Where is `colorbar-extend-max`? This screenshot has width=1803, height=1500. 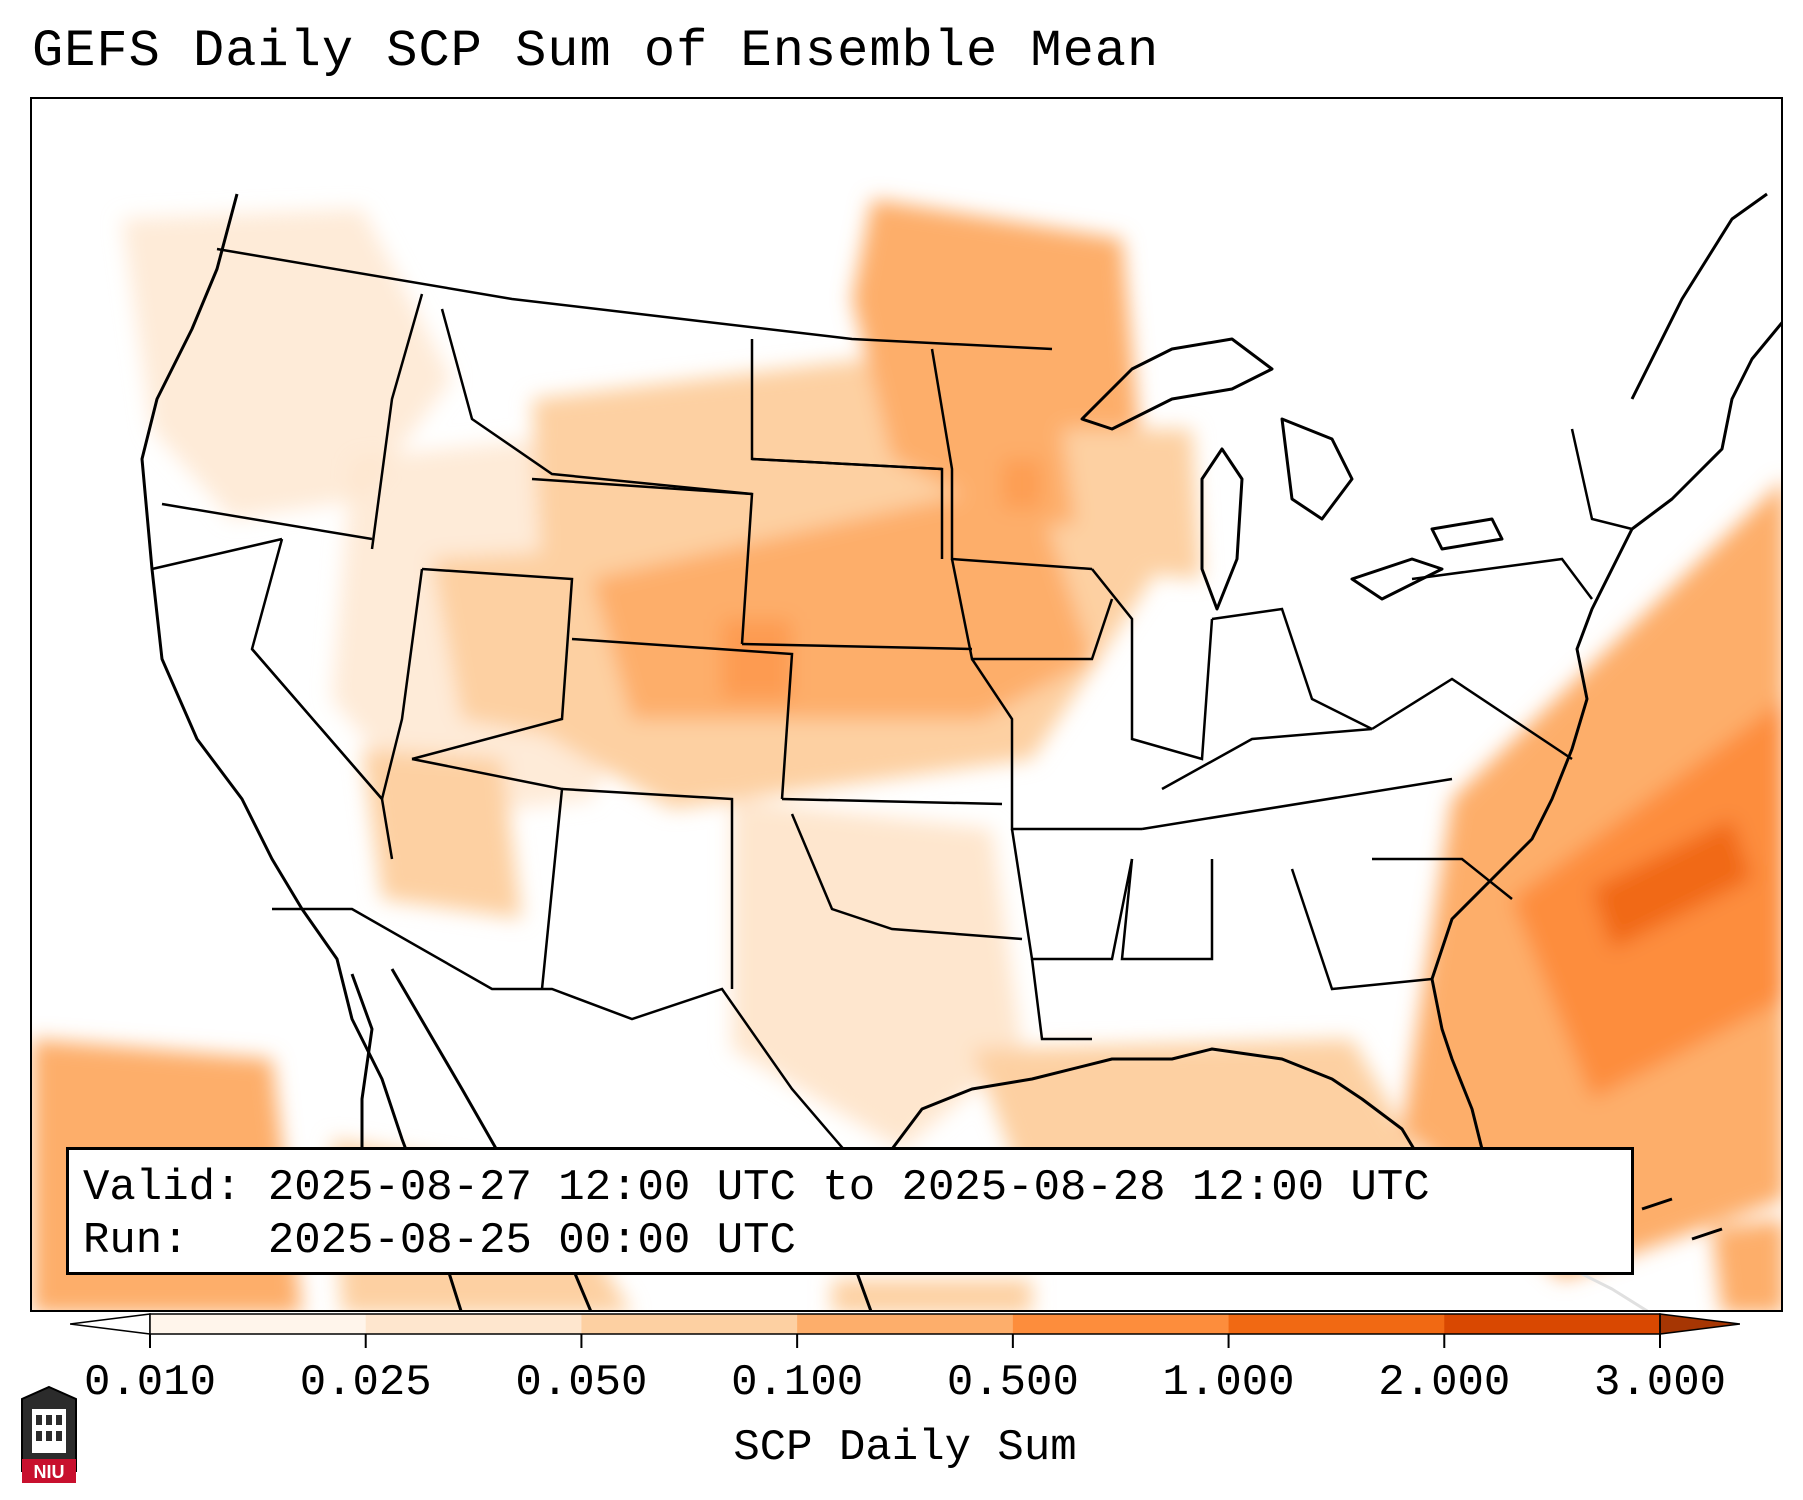
colorbar-extend-max is located at coordinates (1699, 1324).